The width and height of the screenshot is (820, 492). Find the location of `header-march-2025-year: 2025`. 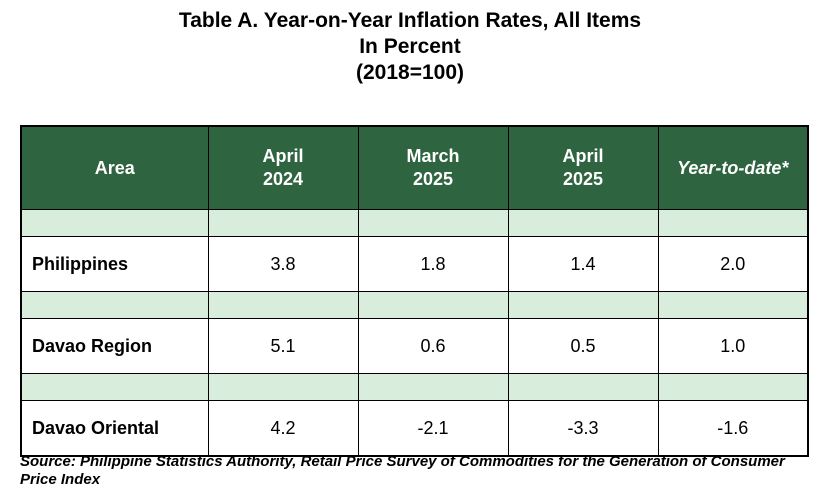

header-march-2025-year: 2025 is located at coordinates (433, 179).